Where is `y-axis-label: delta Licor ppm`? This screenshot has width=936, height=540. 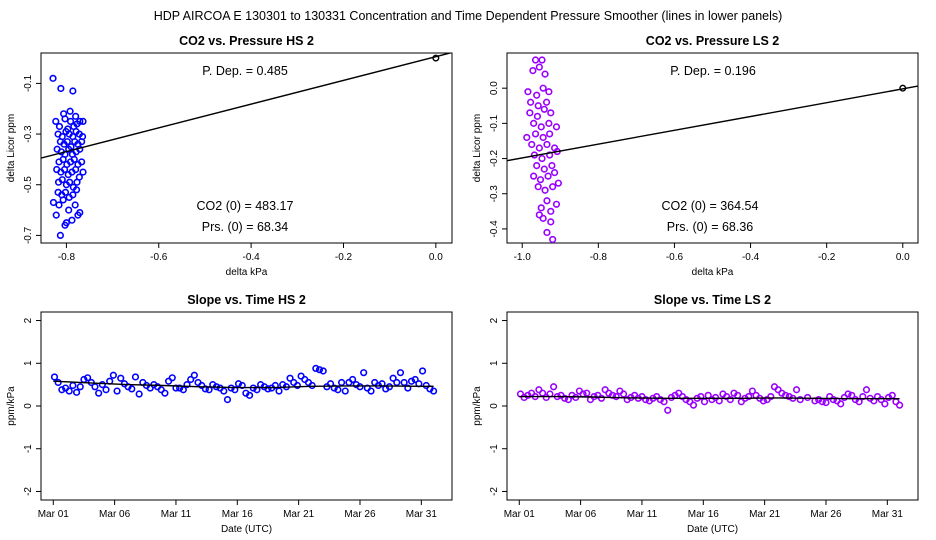
y-axis-label: delta Licor ppm is located at coordinates (11, 148).